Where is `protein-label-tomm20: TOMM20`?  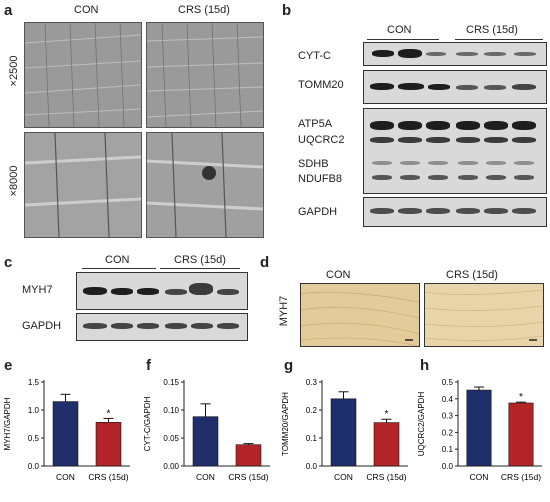 protein-label-tomm20: TOMM20 is located at coordinates (321, 85).